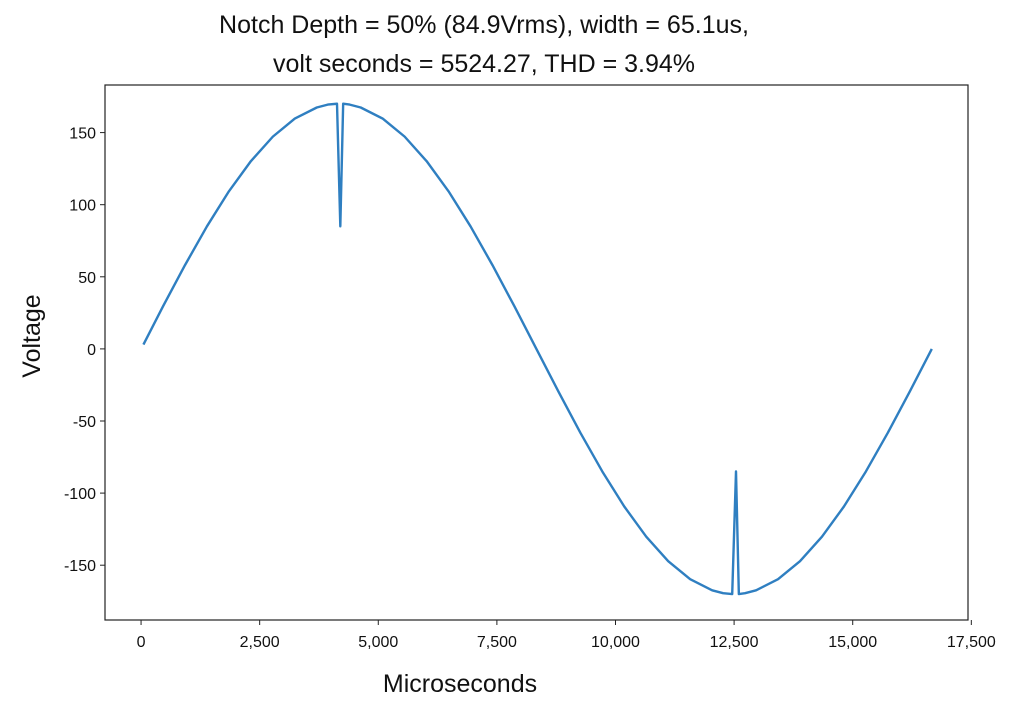 This screenshot has height=723, width=1024. I want to click on y-tick-label: 150, so click(82, 134).